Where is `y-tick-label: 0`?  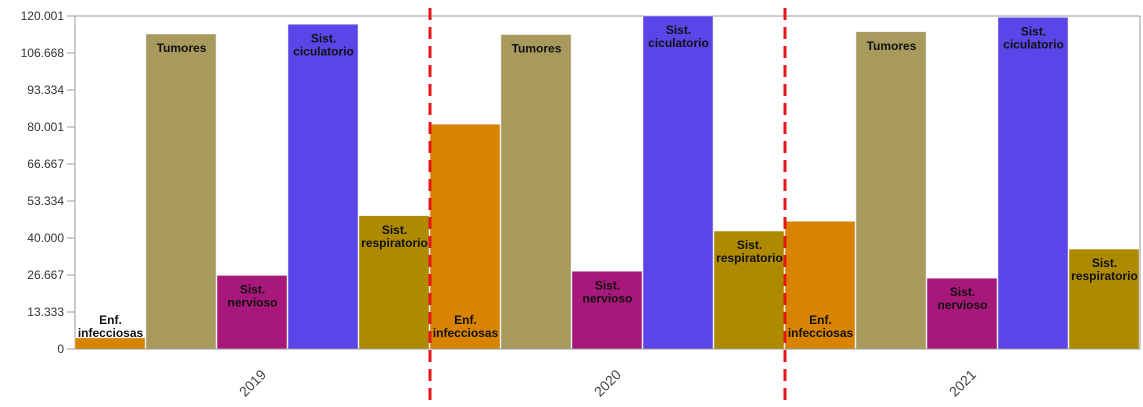 y-tick-label: 0 is located at coordinates (60, 349).